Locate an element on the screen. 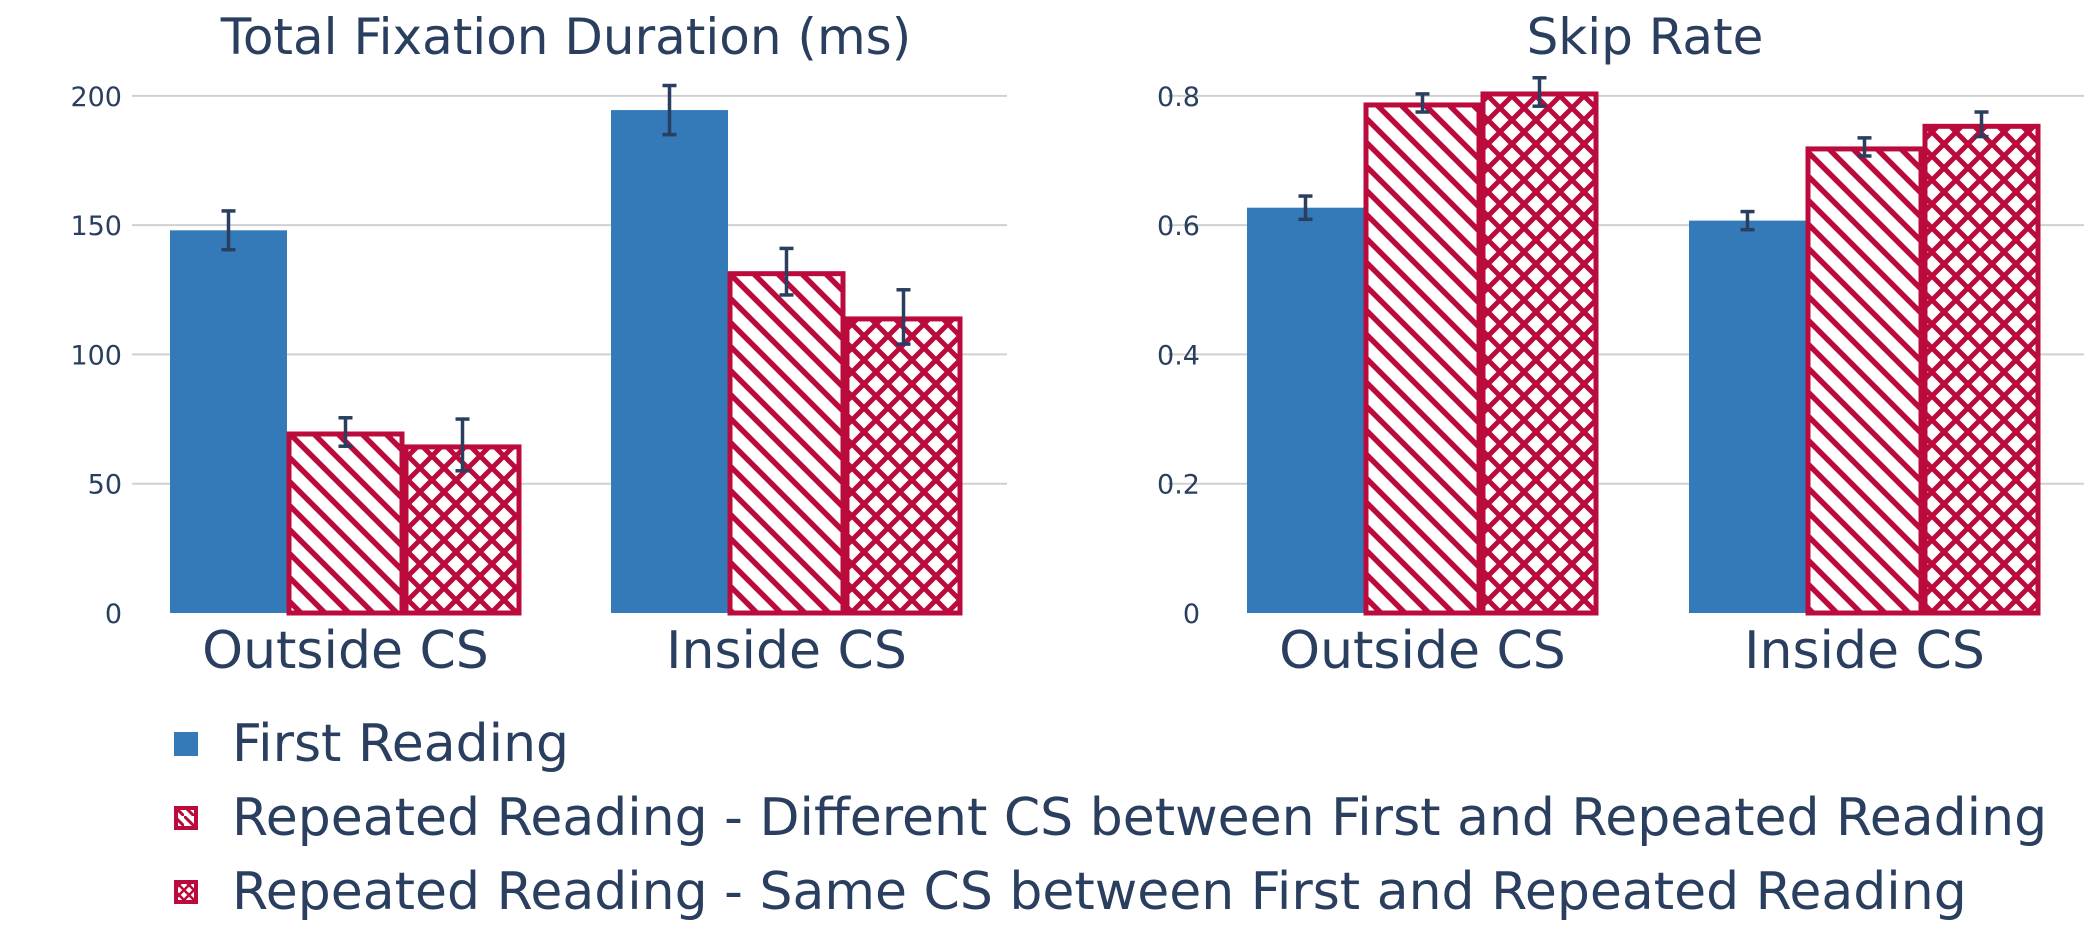 The width and height of the screenshot is (2084, 939). y-tick-label: 200 is located at coordinates (96, 97).